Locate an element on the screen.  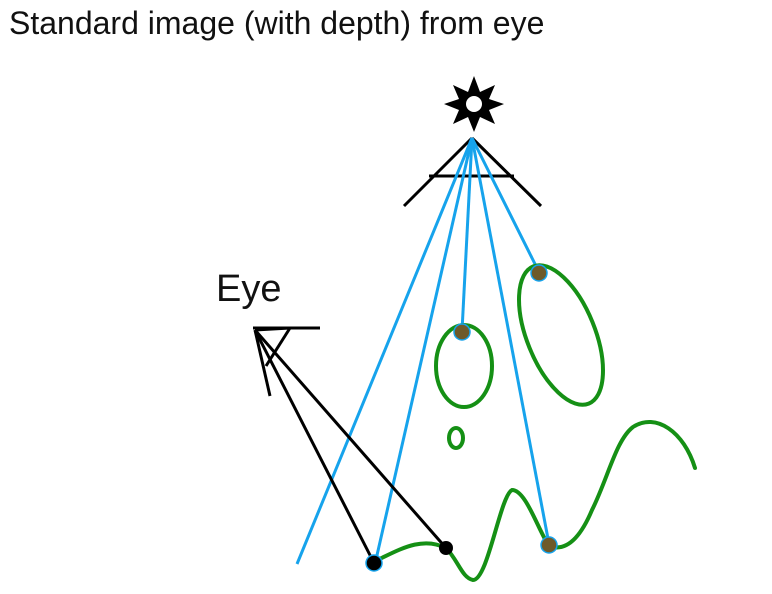
shadow-point-ellipse-middle is located at coordinates (462, 332).